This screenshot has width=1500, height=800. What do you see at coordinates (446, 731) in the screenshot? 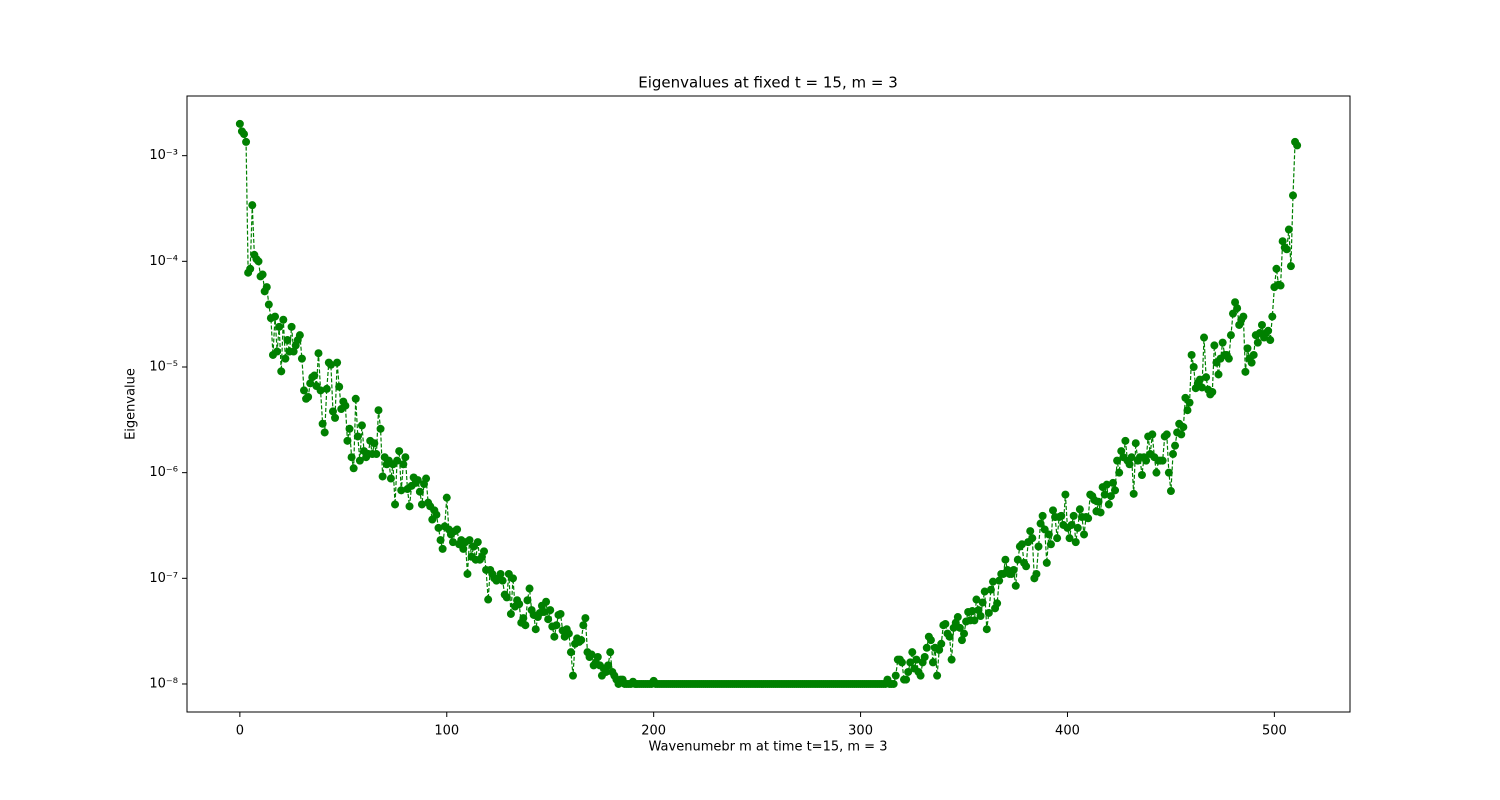
I see `x-tick-label: 100` at bounding box center [446, 731].